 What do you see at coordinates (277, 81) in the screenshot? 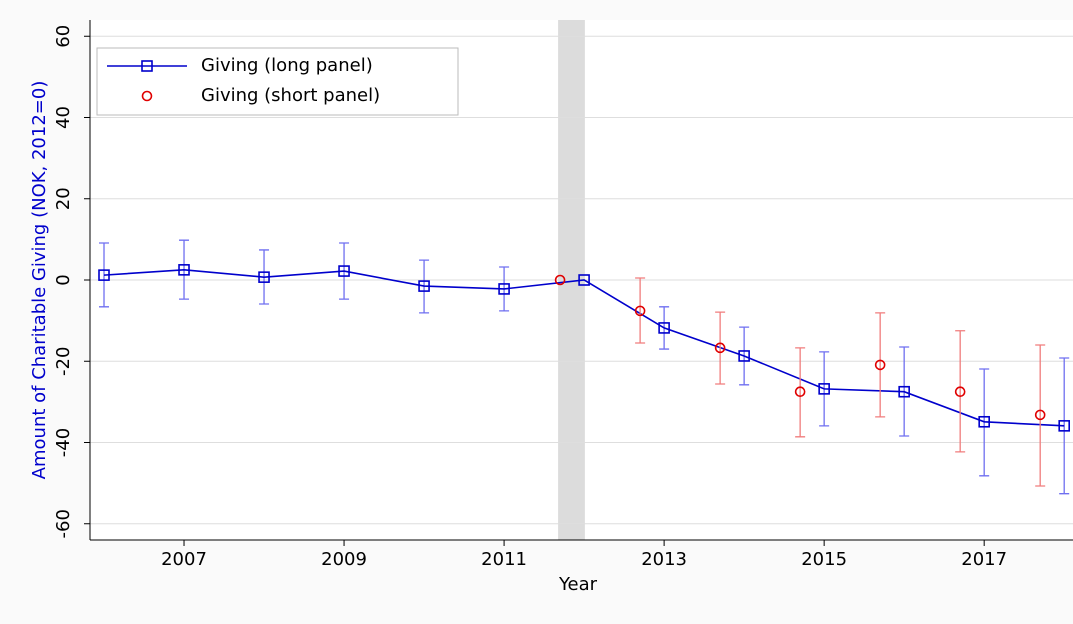
I see `legend-box` at bounding box center [277, 81].